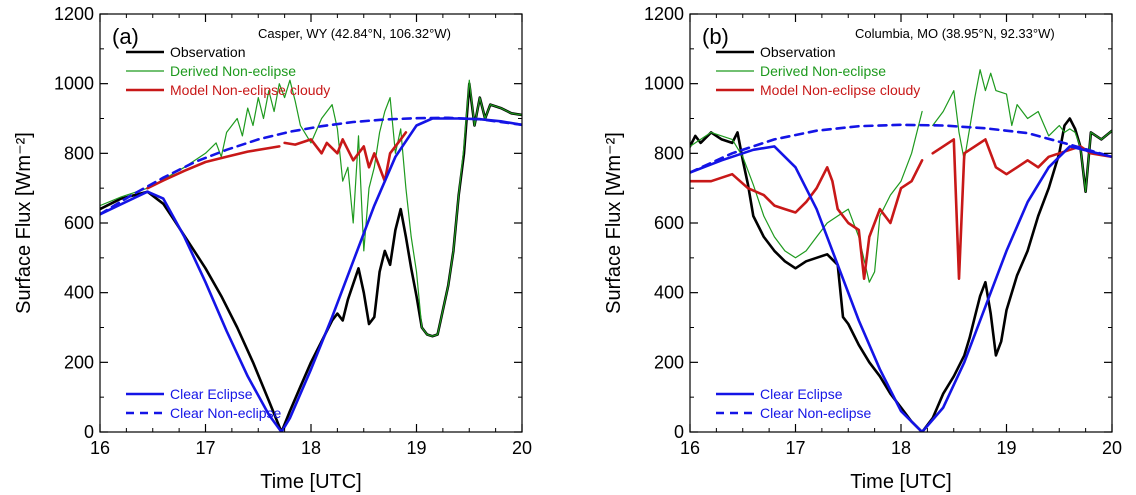 This screenshot has height=495, width=1136. What do you see at coordinates (277, 160) in the screenshot?
I see `series-line-model-non-eclipse-cloudy` at bounding box center [277, 160].